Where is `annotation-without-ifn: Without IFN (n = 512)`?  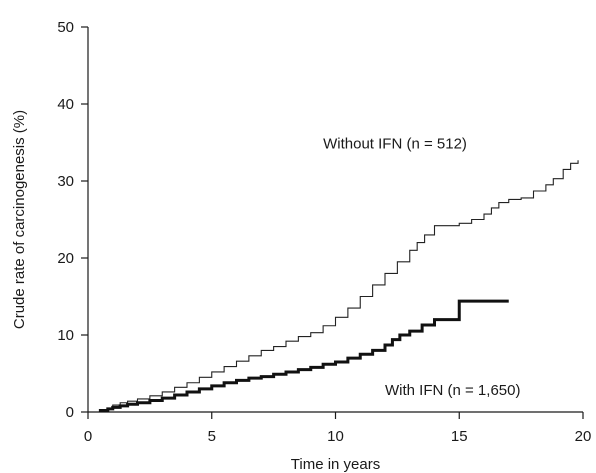 annotation-without-ifn: Without IFN (n = 512) is located at coordinates (395, 144).